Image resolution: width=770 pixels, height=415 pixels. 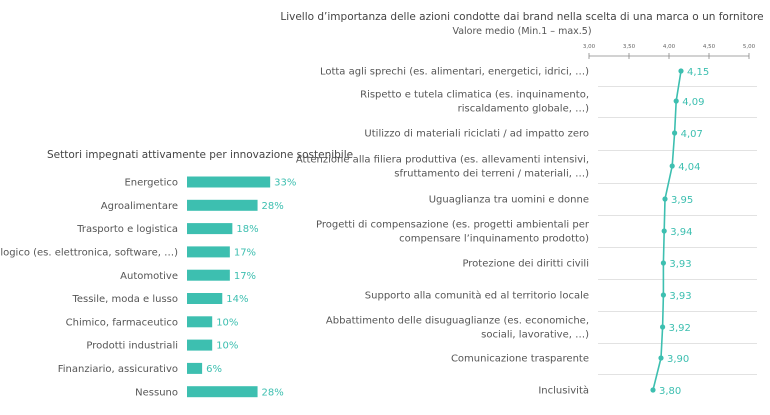 I want to click on bar-category-label: Prodotti industriali, so click(x=132, y=346).